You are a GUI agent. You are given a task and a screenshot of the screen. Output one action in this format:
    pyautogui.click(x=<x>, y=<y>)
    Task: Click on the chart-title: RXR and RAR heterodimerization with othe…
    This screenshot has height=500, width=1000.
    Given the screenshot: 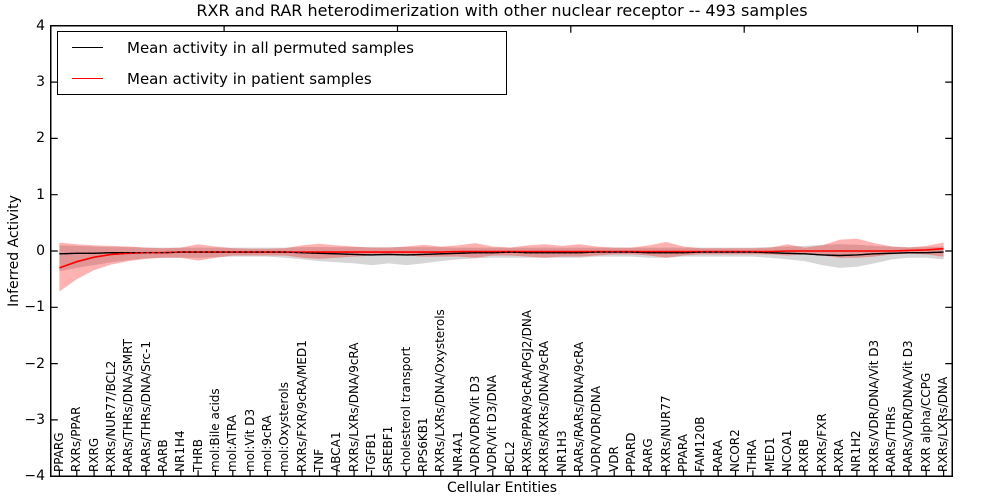 What is the action you would take?
    pyautogui.click(x=502, y=10)
    